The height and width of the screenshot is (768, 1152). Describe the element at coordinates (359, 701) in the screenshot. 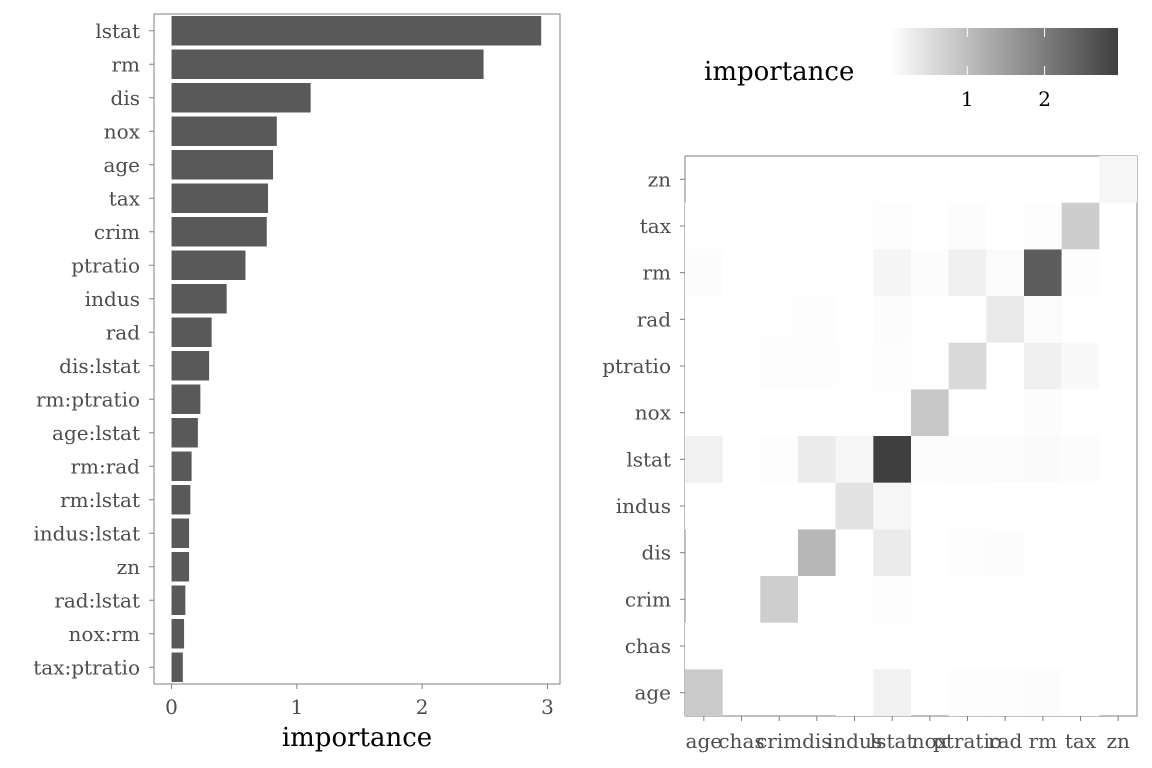

I see `bar-x-tick-labels: 0 1 2 3` at that location.